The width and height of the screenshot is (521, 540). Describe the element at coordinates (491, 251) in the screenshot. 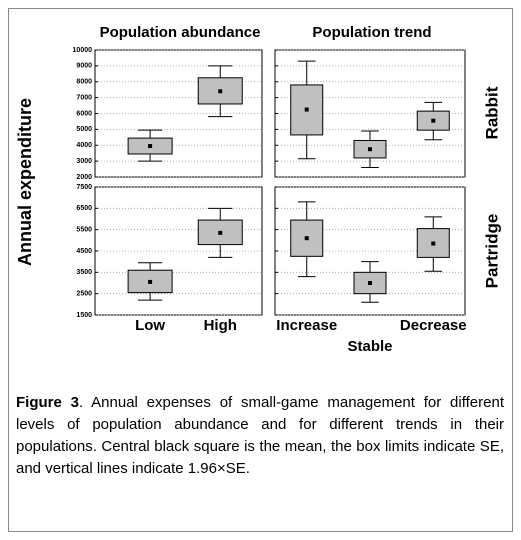

I see `row-label: Partridge` at that location.